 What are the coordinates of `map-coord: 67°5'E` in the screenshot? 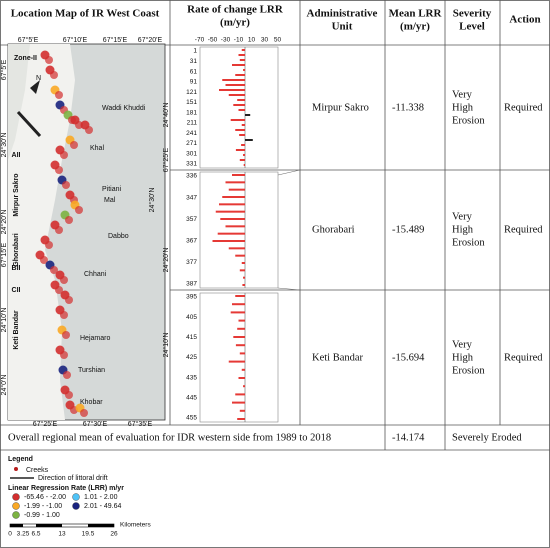 It's located at (28, 40).